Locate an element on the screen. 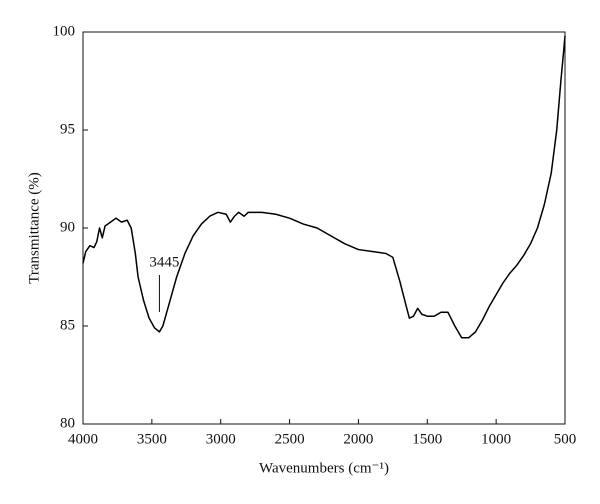 The width and height of the screenshot is (600, 504). x-tick-label: 500 is located at coordinates (565, 439).